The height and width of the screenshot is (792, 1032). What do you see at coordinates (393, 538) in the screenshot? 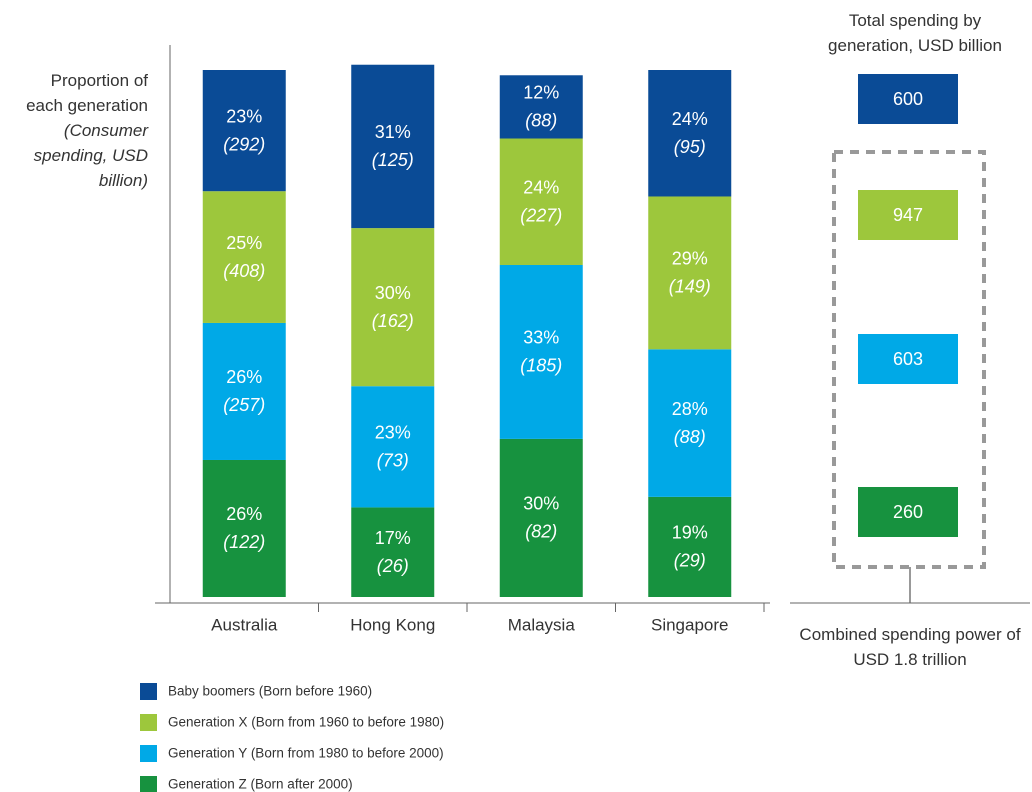
I see `value-label: 17%` at bounding box center [393, 538].